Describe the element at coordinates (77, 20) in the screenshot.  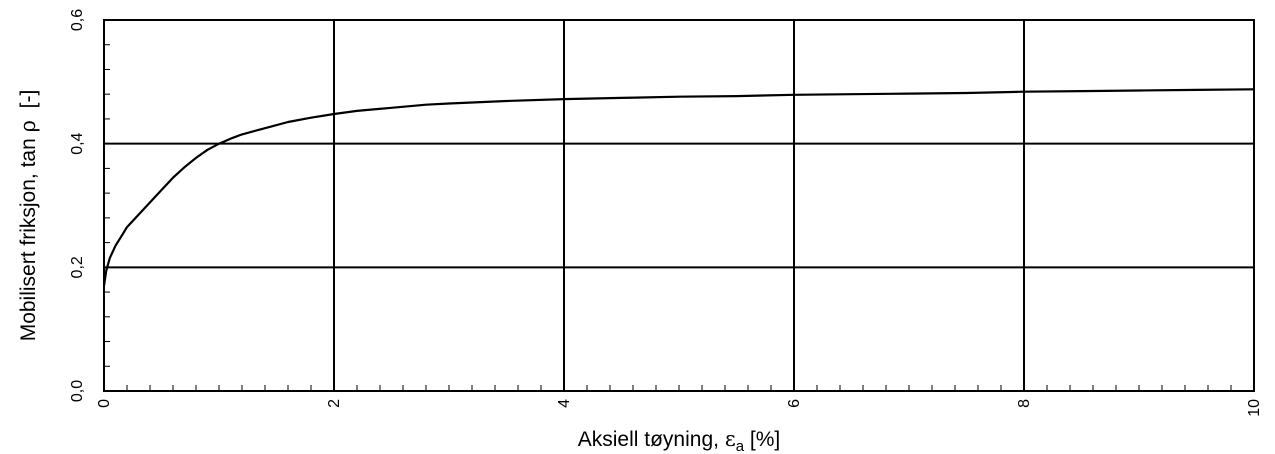
I see `y-tick-label: 0,6` at that location.